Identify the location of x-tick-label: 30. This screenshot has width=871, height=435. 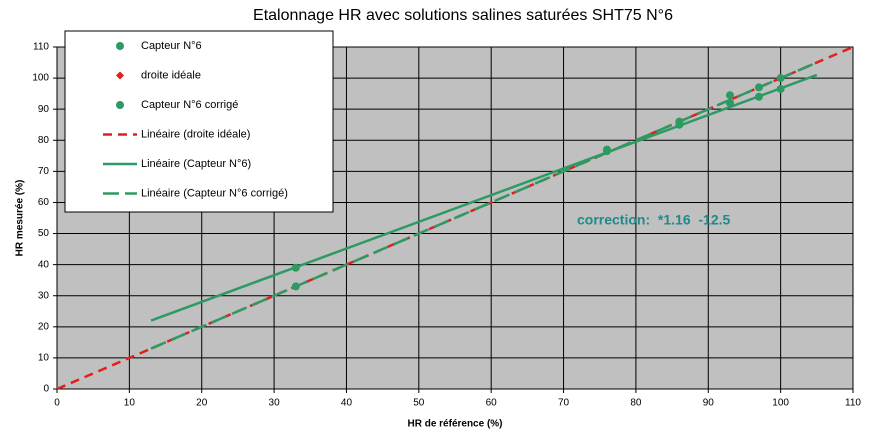
(275, 403).